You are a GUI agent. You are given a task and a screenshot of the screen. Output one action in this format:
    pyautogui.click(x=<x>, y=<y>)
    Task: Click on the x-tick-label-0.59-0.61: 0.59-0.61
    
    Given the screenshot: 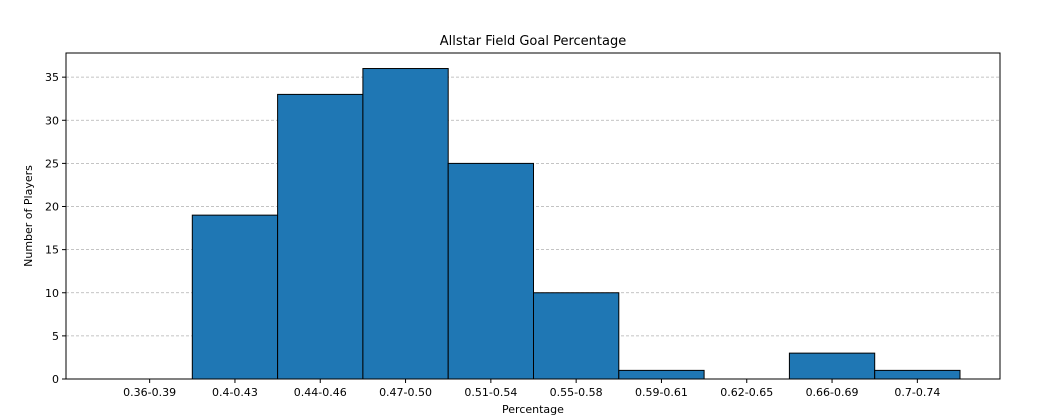 What is the action you would take?
    pyautogui.click(x=661, y=392)
    